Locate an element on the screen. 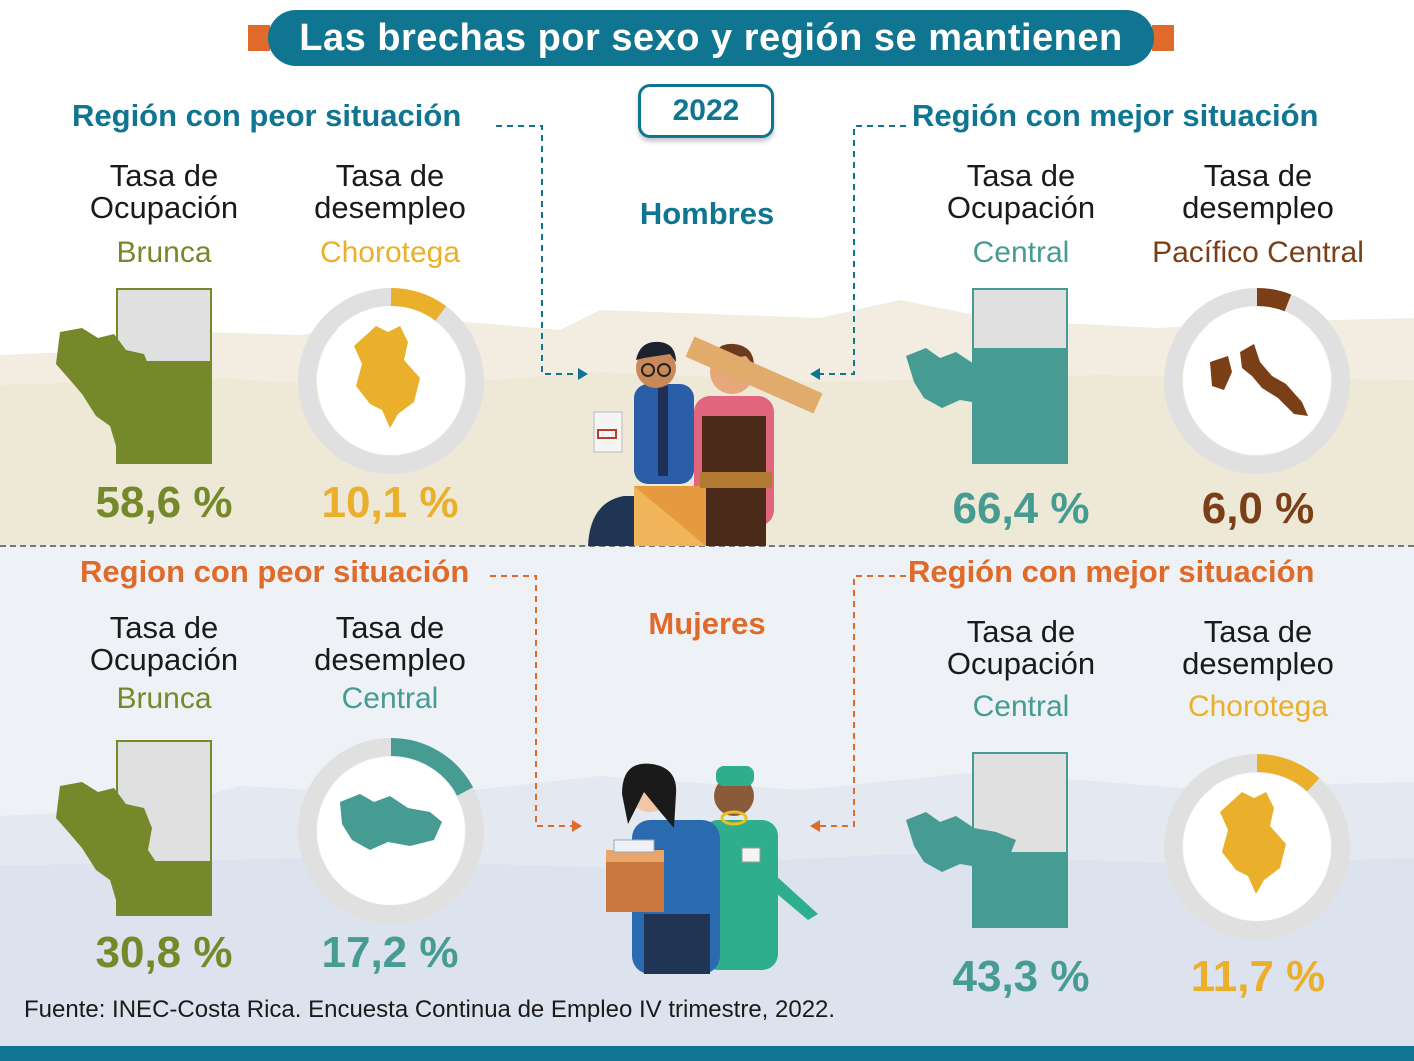 This screenshot has width=1414, height=1061. men-best-heading: Región con mejor situación is located at coordinates (1115, 115).